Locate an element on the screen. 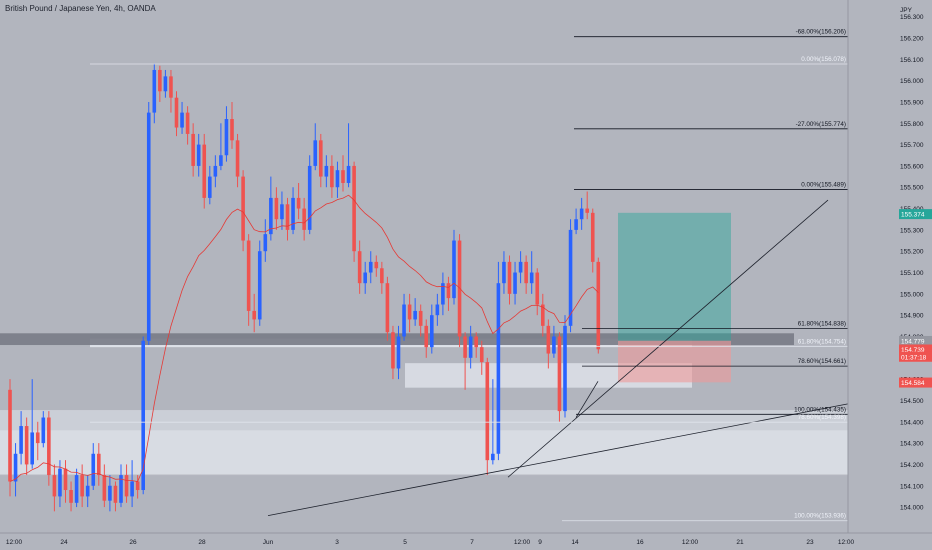  x-tick-label: 24 is located at coordinates (64, 542).